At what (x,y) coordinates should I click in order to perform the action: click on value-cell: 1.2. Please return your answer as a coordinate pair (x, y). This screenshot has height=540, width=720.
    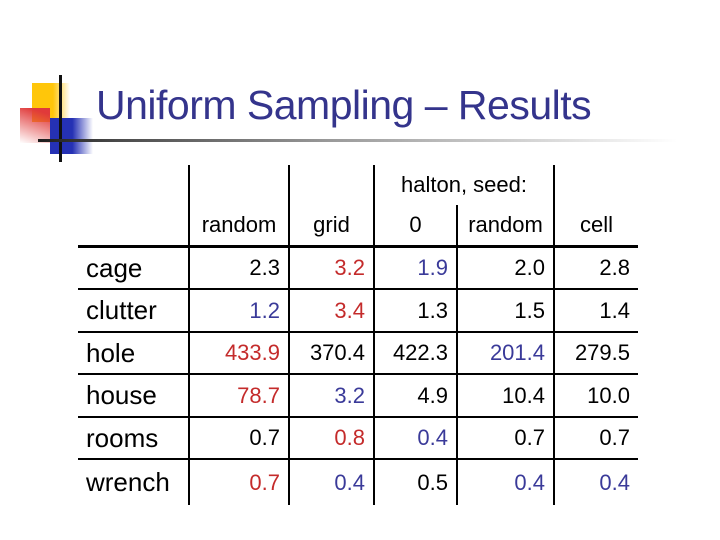
    Looking at the image, I should click on (238, 311).